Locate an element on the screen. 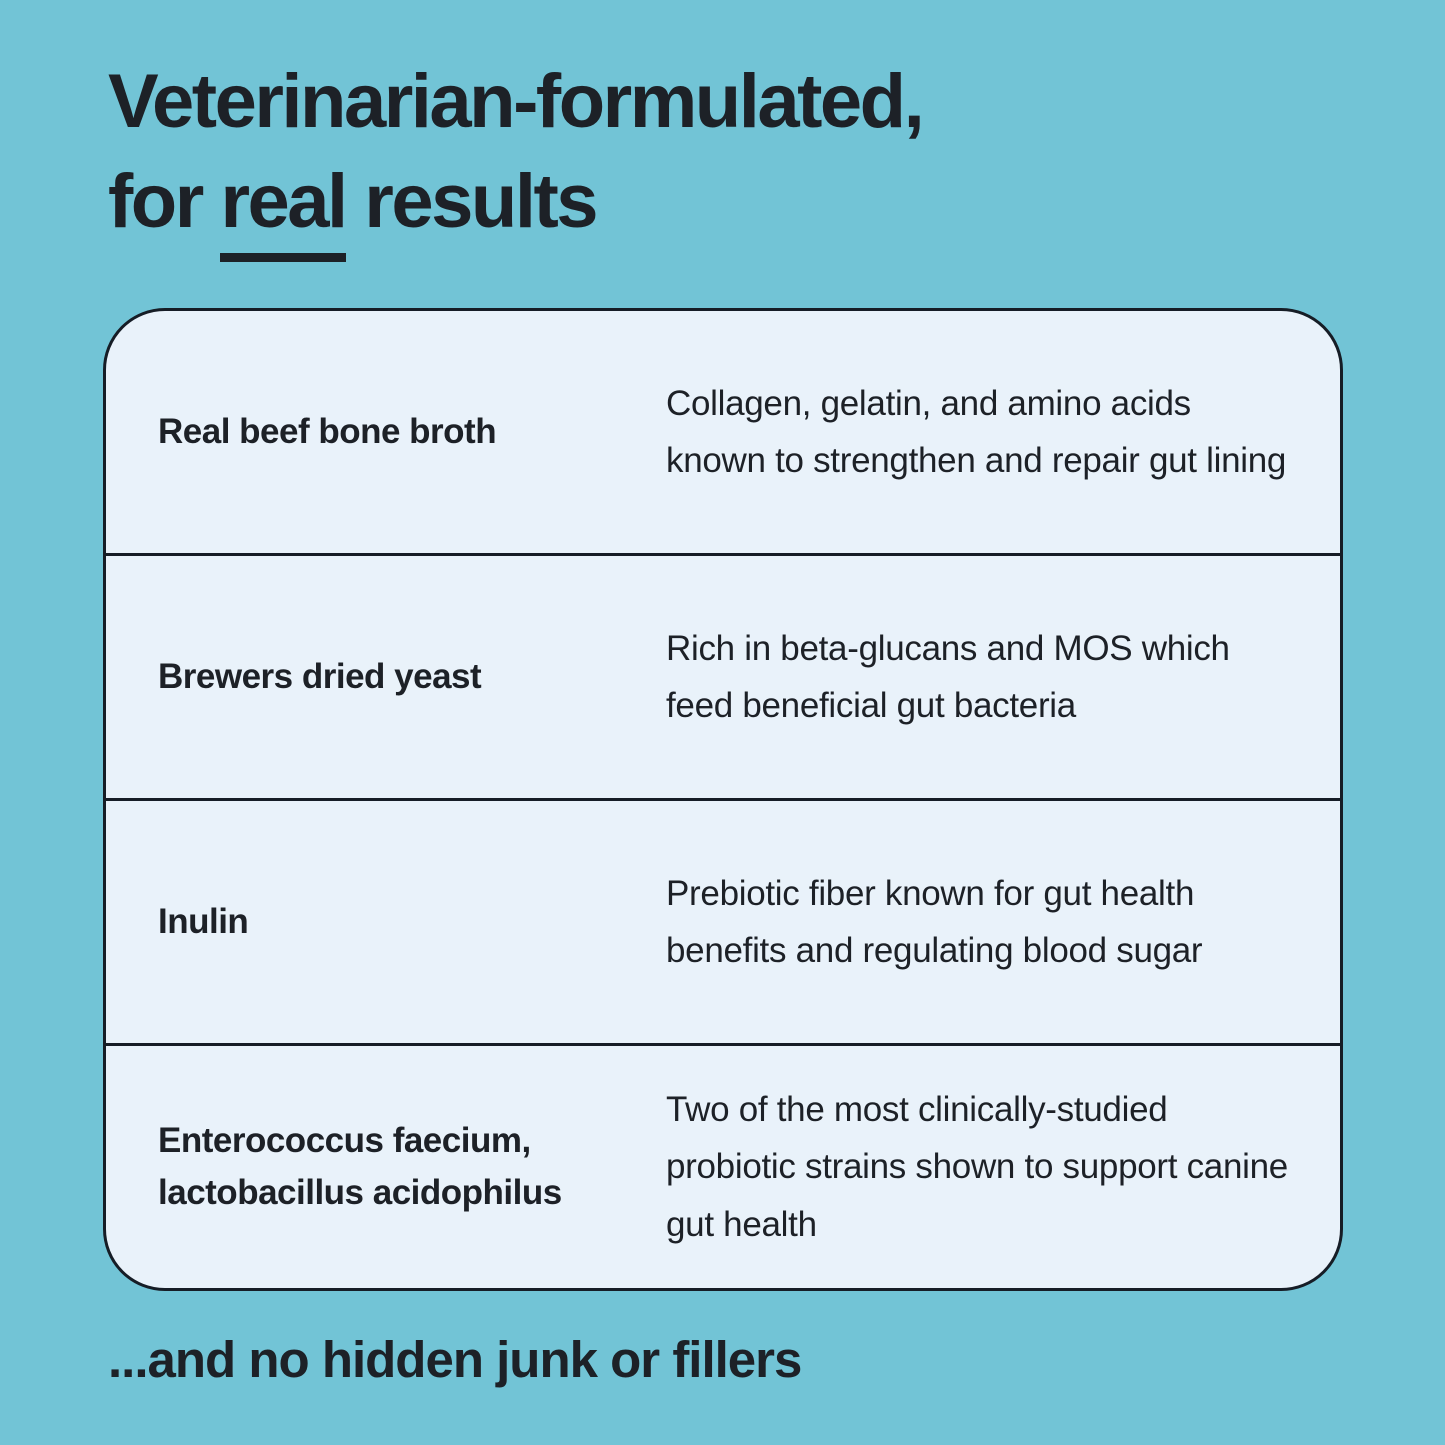 The width and height of the screenshot is (1445, 1445). ingredient-name: Real beef bone broth is located at coordinates (327, 431).